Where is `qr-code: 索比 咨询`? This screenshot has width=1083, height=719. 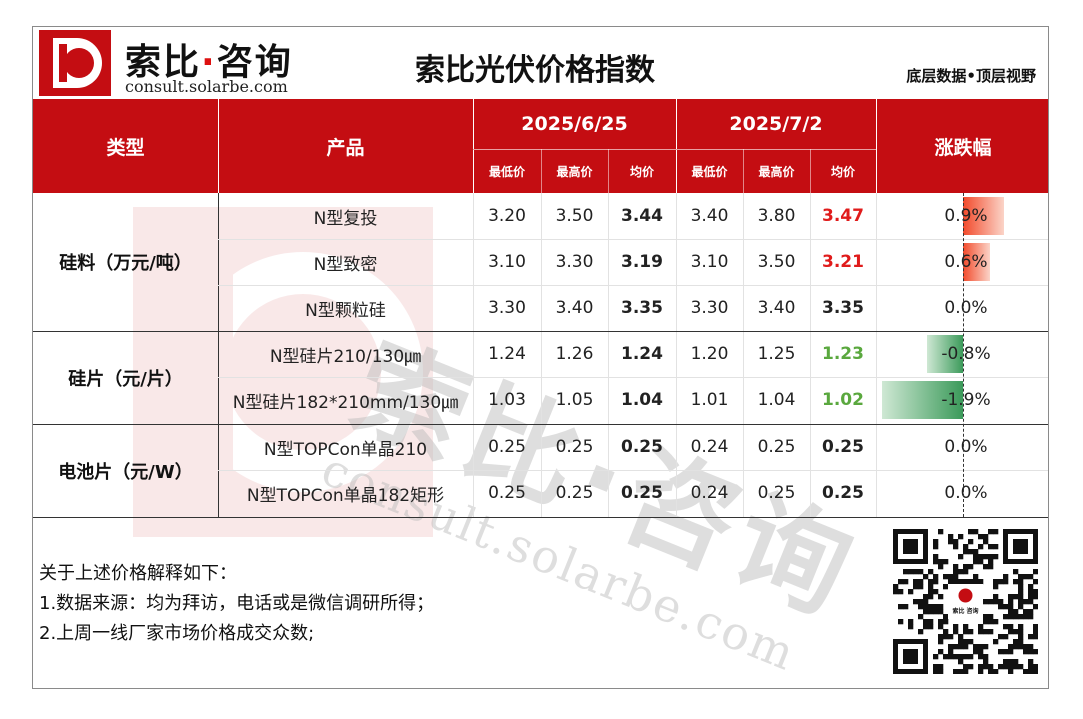
qr-code: 索比 咨询 is located at coordinates (965, 601).